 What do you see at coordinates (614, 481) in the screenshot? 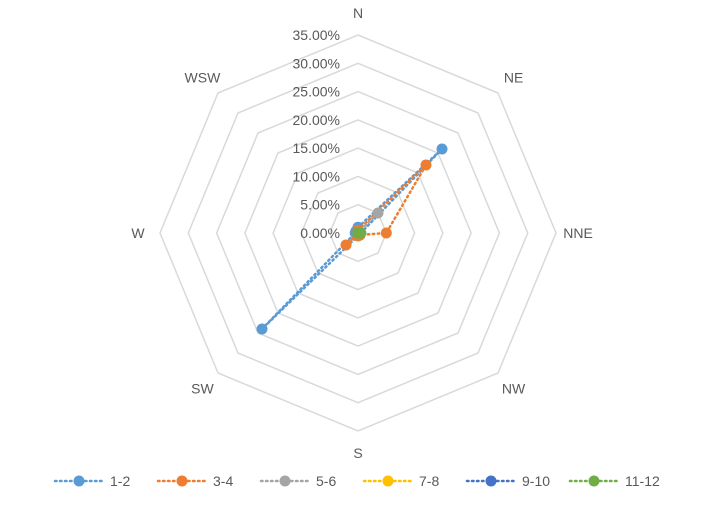
I see `legend-item: 11-12` at bounding box center [614, 481].